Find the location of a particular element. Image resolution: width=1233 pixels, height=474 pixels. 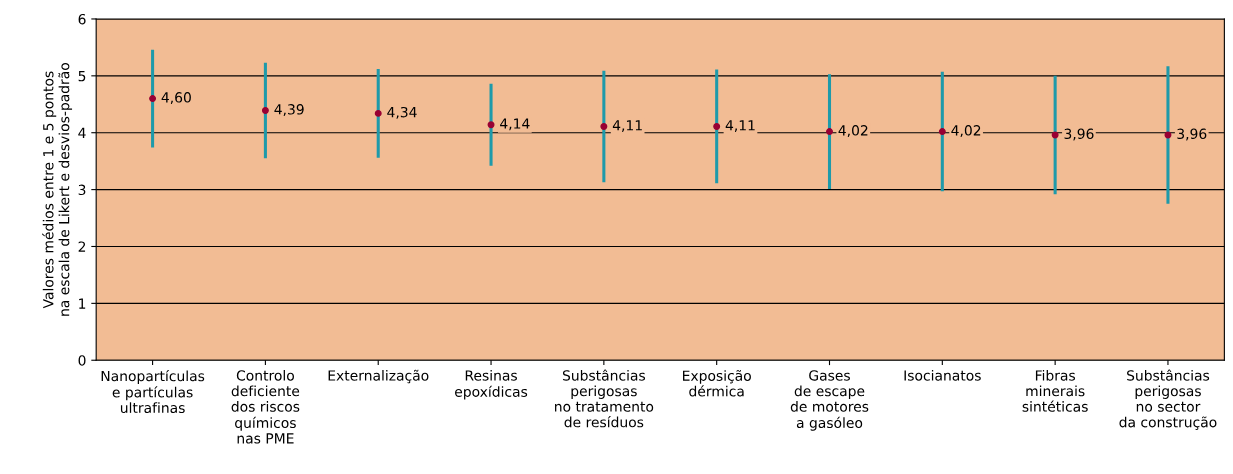

y-axis-title: Valores médios entre 1 e 5 pontos na escala de Likert e desvios-padrão is located at coordinates (57, 189).